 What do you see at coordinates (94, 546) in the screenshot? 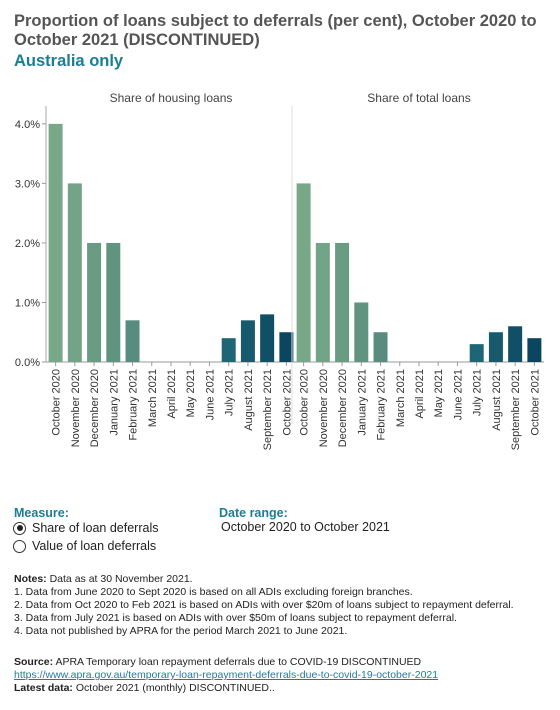
I see `measure-option-value-label: Value of loan deferrals` at bounding box center [94, 546].